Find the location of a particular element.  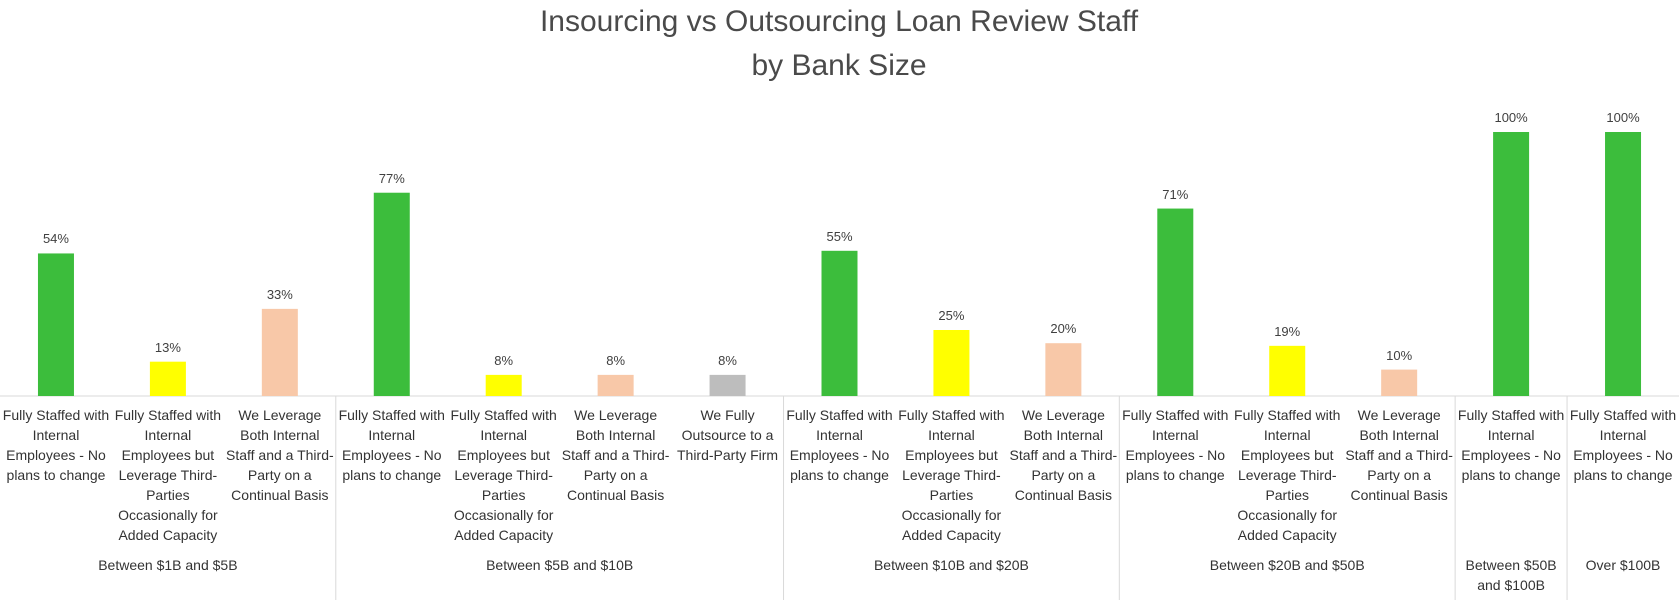

value-label: 77% is located at coordinates (391, 178).